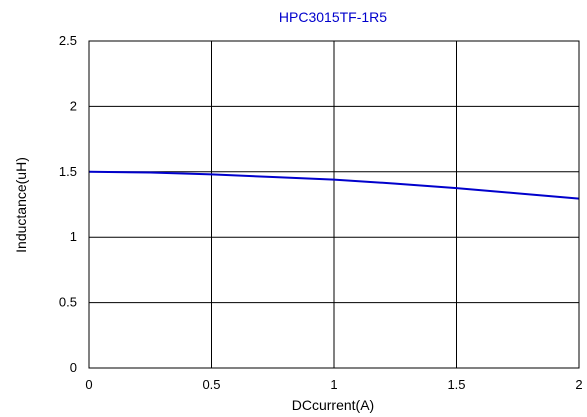  I want to click on x-tick-label: 0.5, so click(211, 384).